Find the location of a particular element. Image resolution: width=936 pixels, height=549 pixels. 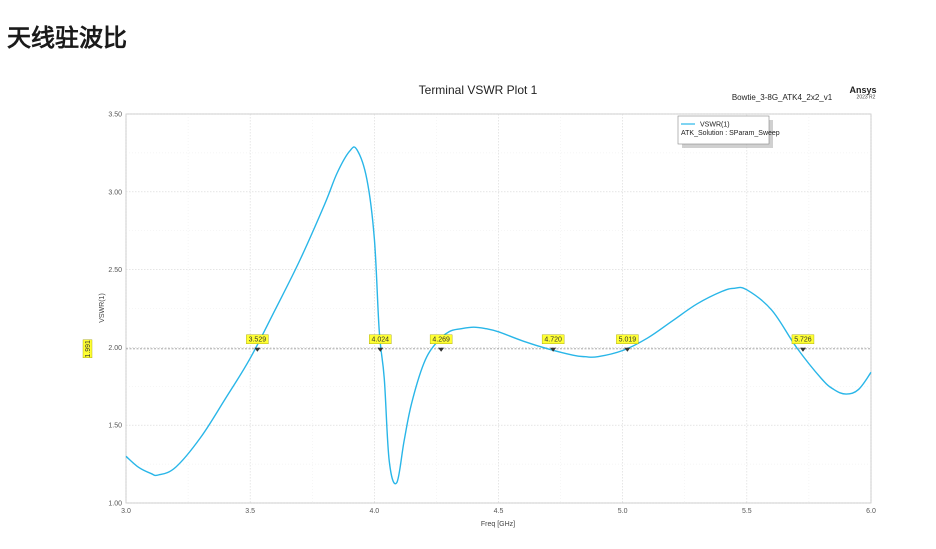

marker-label: 5.019 is located at coordinates (628, 339).